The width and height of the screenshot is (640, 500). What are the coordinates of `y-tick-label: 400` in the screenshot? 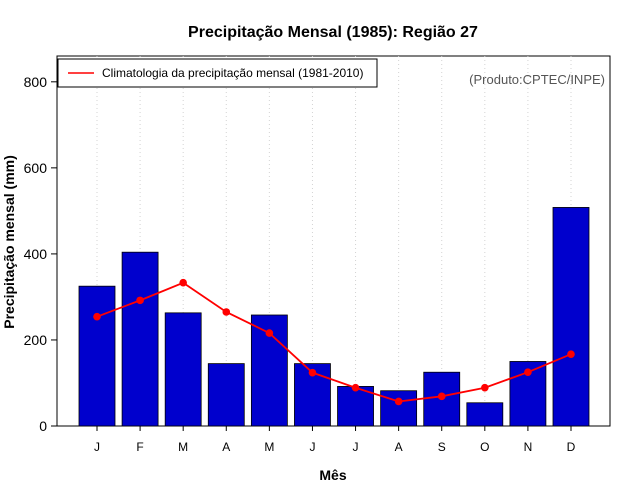 It's located at (36, 254).